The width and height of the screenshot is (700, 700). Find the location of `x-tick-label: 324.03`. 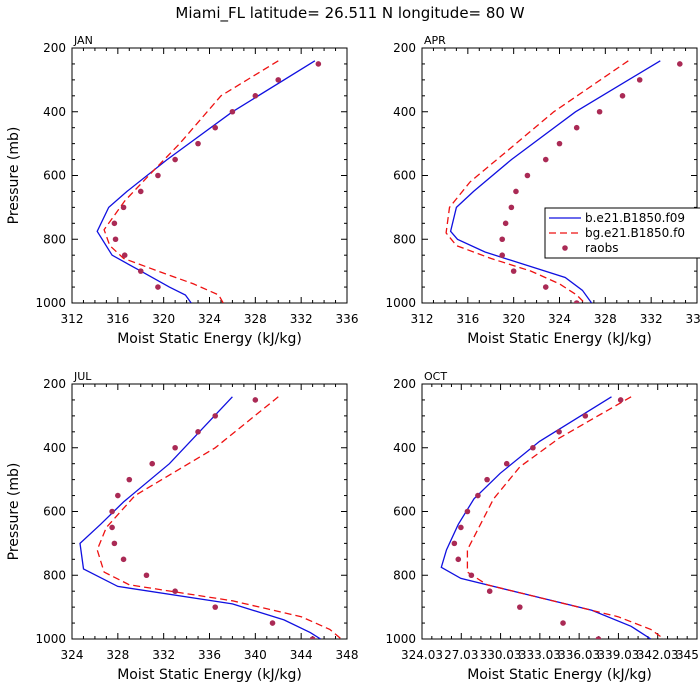

x-tick-label: 324.03 is located at coordinates (422, 655).